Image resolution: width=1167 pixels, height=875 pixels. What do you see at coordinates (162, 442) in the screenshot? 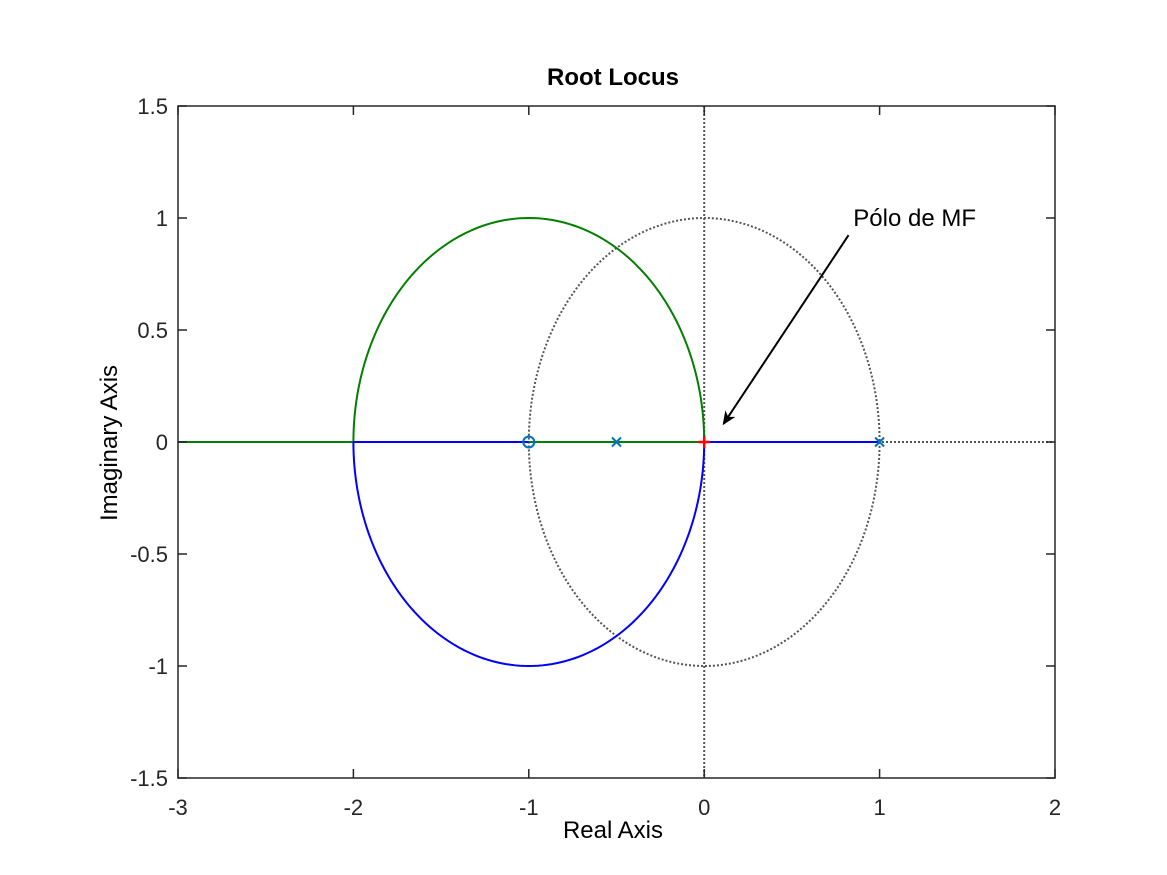
I see `y-tick-label: 0` at bounding box center [162, 442].